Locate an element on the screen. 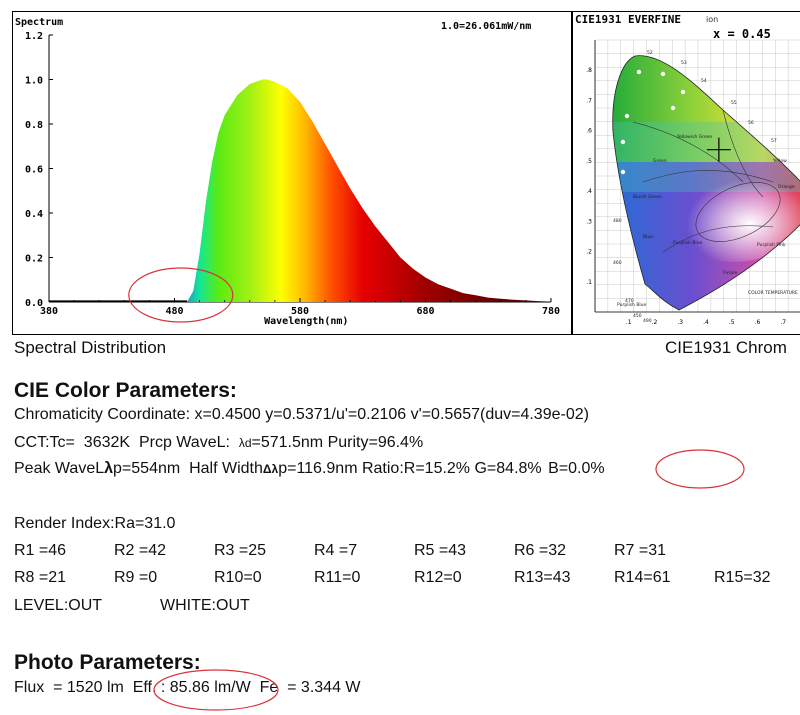 The width and height of the screenshot is (800, 715). render-index-value: R10=0 is located at coordinates (238, 577).